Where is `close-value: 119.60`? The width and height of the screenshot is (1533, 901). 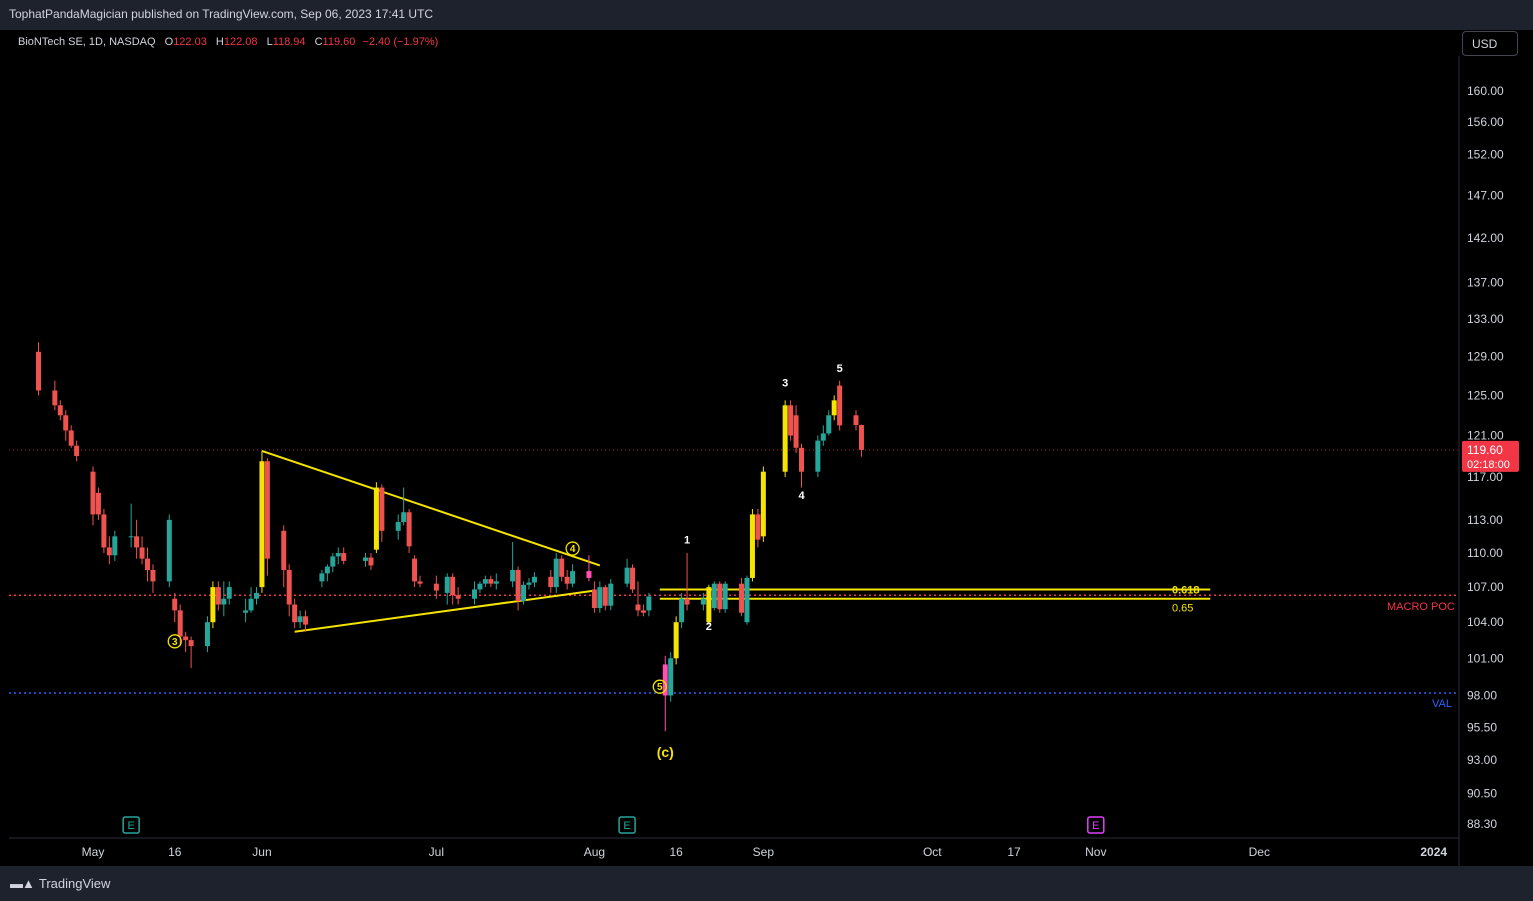 close-value: 119.60 is located at coordinates (339, 42).